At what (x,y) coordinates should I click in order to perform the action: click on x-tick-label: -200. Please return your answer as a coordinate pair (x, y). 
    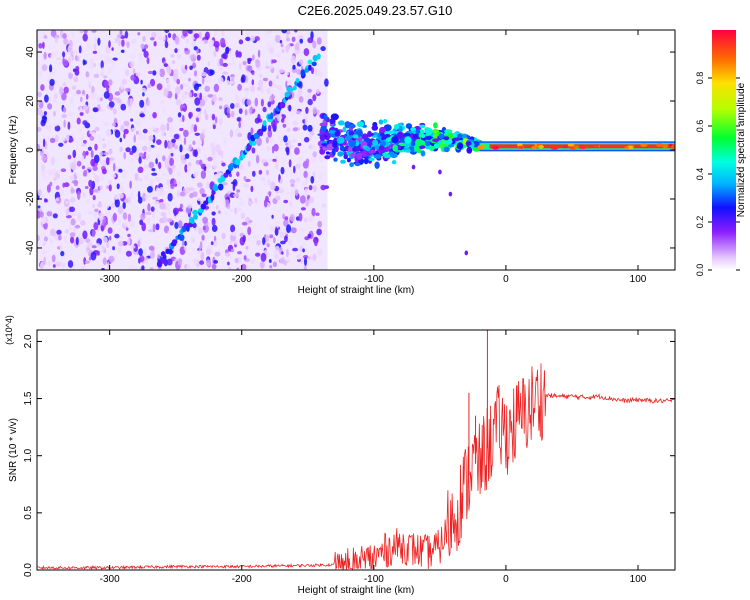
    Looking at the image, I should click on (242, 579).